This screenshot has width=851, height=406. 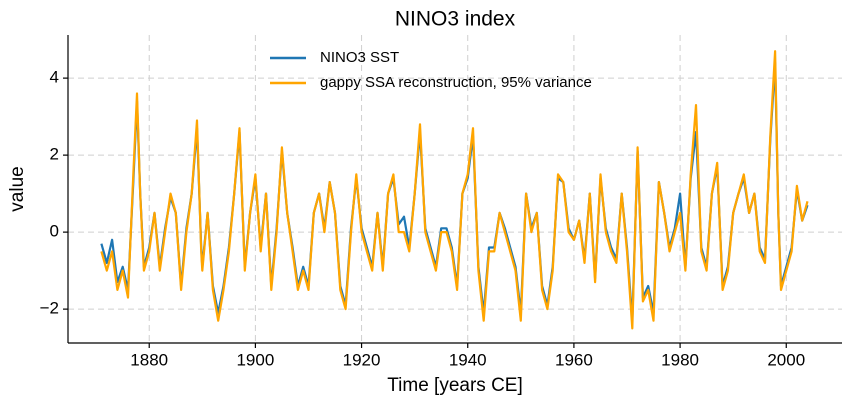 What do you see at coordinates (54, 154) in the screenshot?
I see `y-tick-label: 2` at bounding box center [54, 154].